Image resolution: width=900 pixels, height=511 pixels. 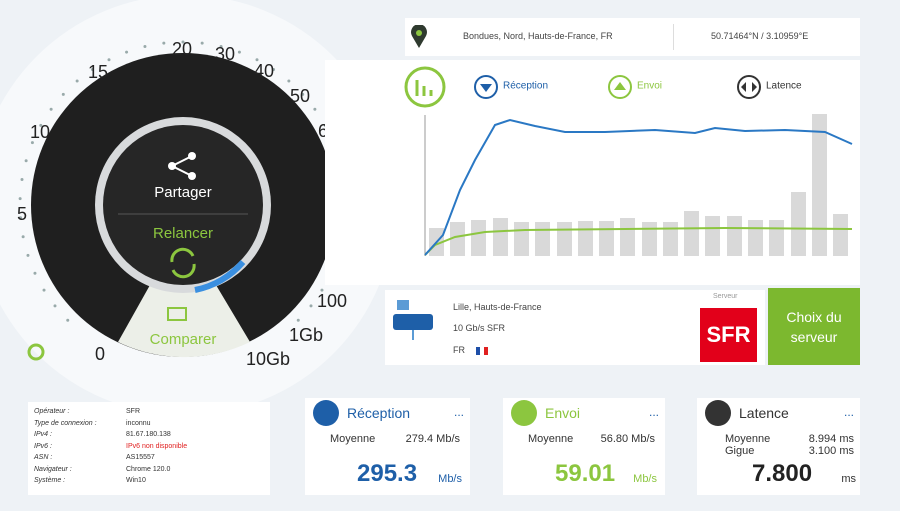 What do you see at coordinates (22, 214) in the screenshot?
I see `gauge-label: 5` at bounding box center [22, 214].